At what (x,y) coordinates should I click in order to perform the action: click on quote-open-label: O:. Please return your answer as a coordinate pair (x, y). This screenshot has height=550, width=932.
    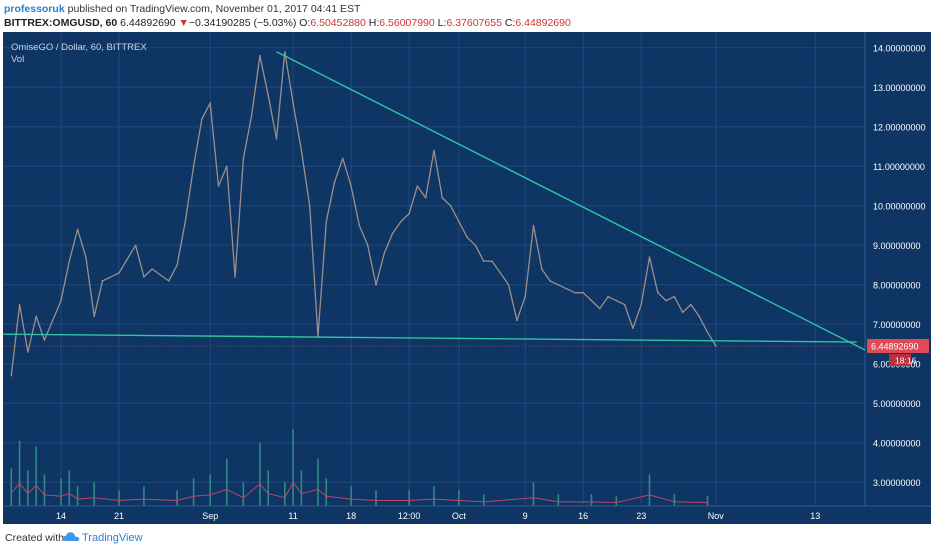
    Looking at the image, I should click on (305, 23).